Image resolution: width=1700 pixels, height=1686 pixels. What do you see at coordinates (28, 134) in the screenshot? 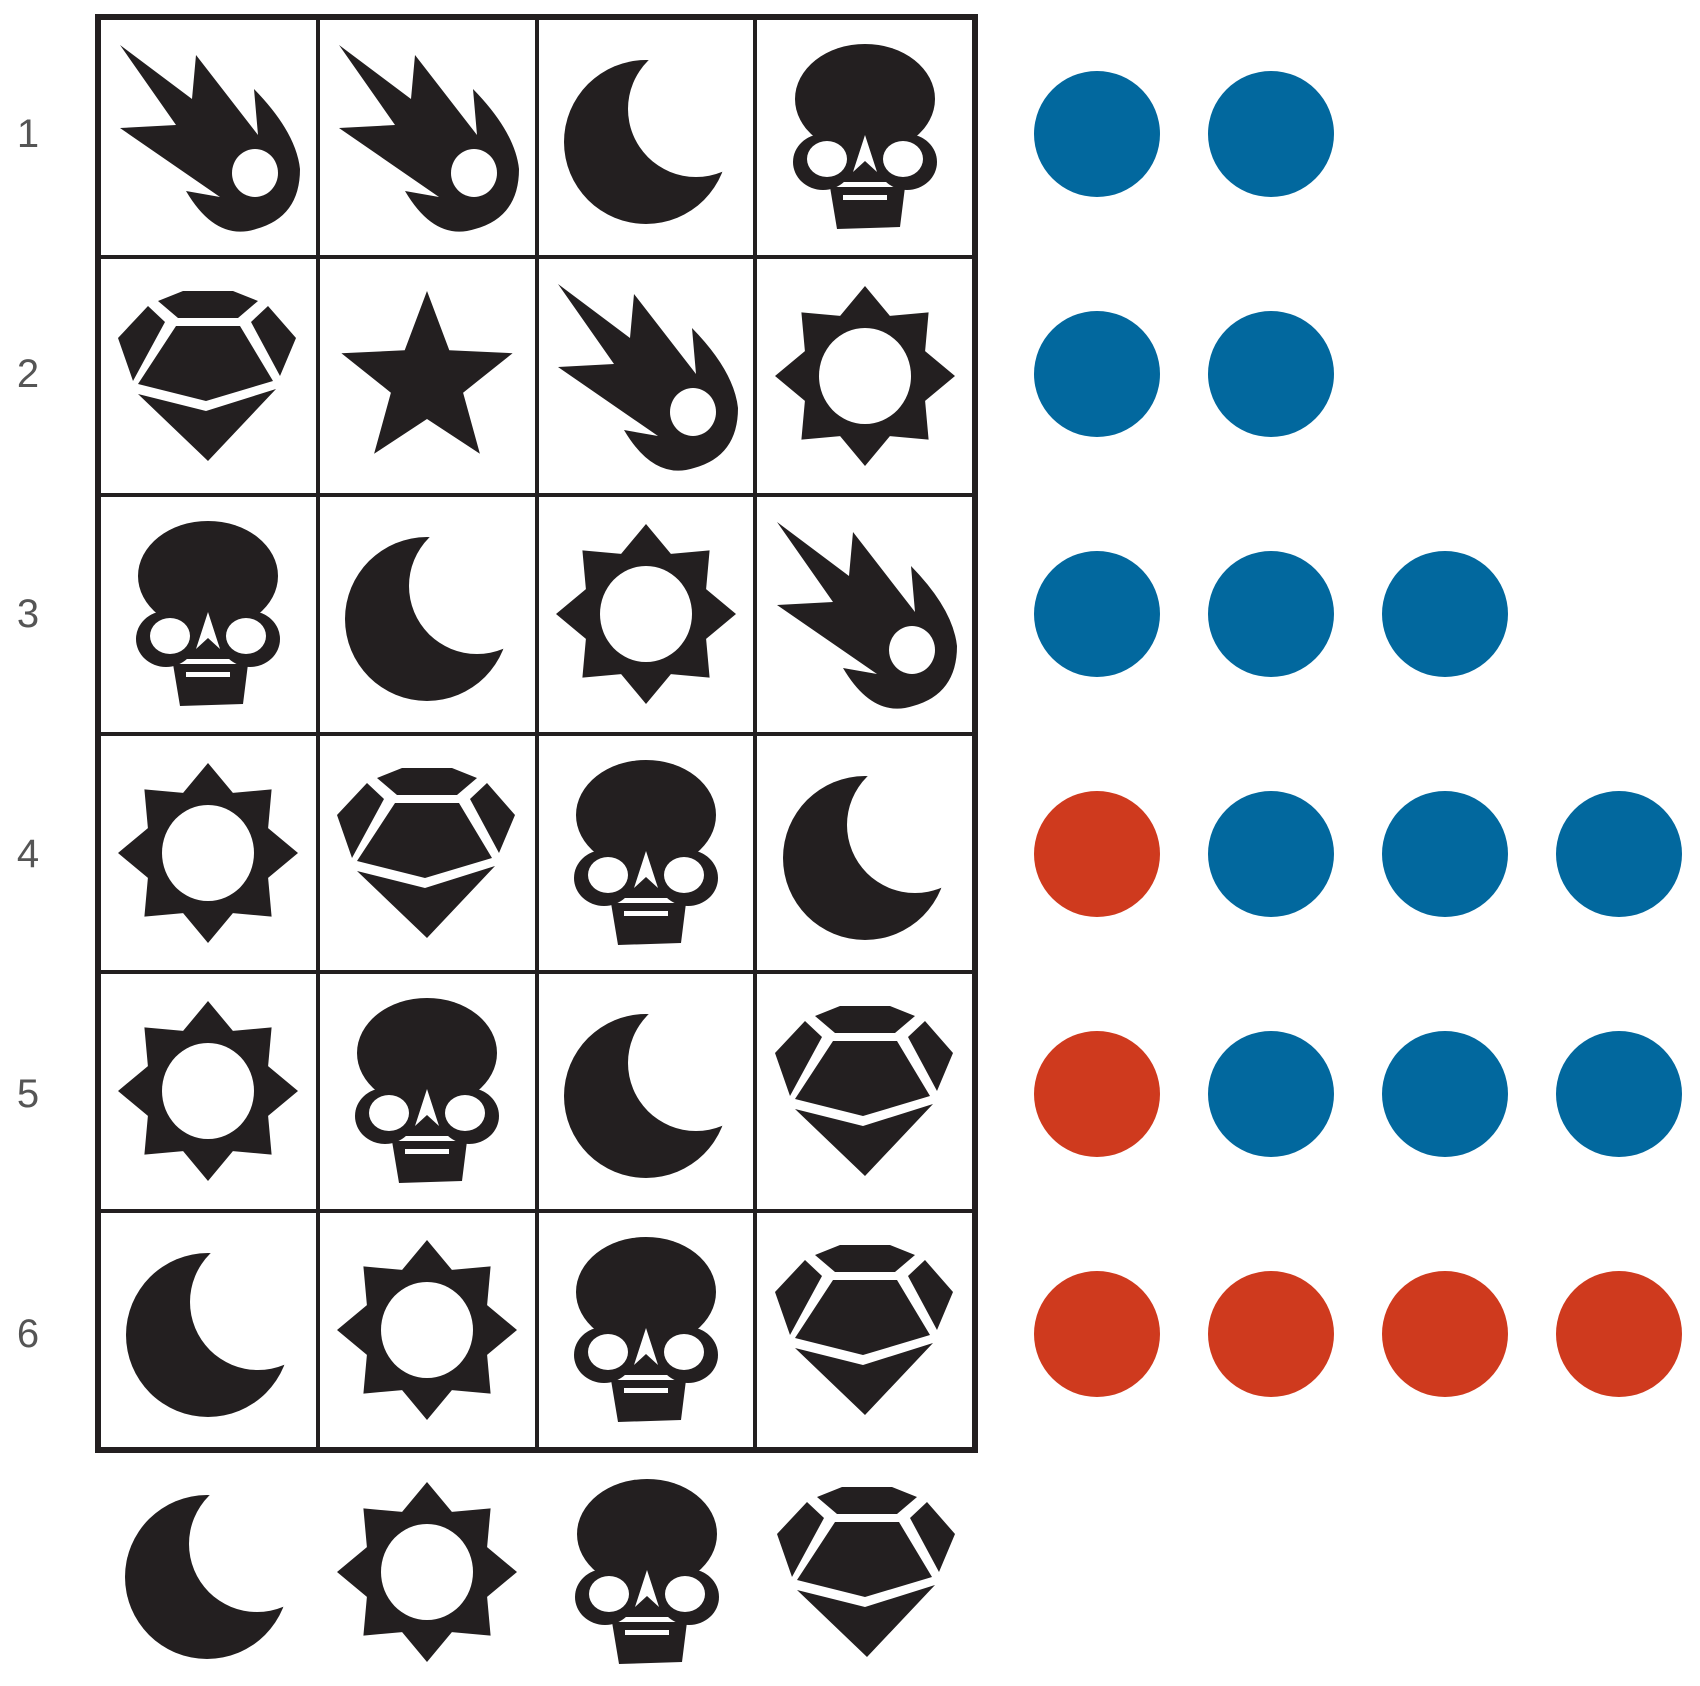
I see `row-label: 1` at bounding box center [28, 134].